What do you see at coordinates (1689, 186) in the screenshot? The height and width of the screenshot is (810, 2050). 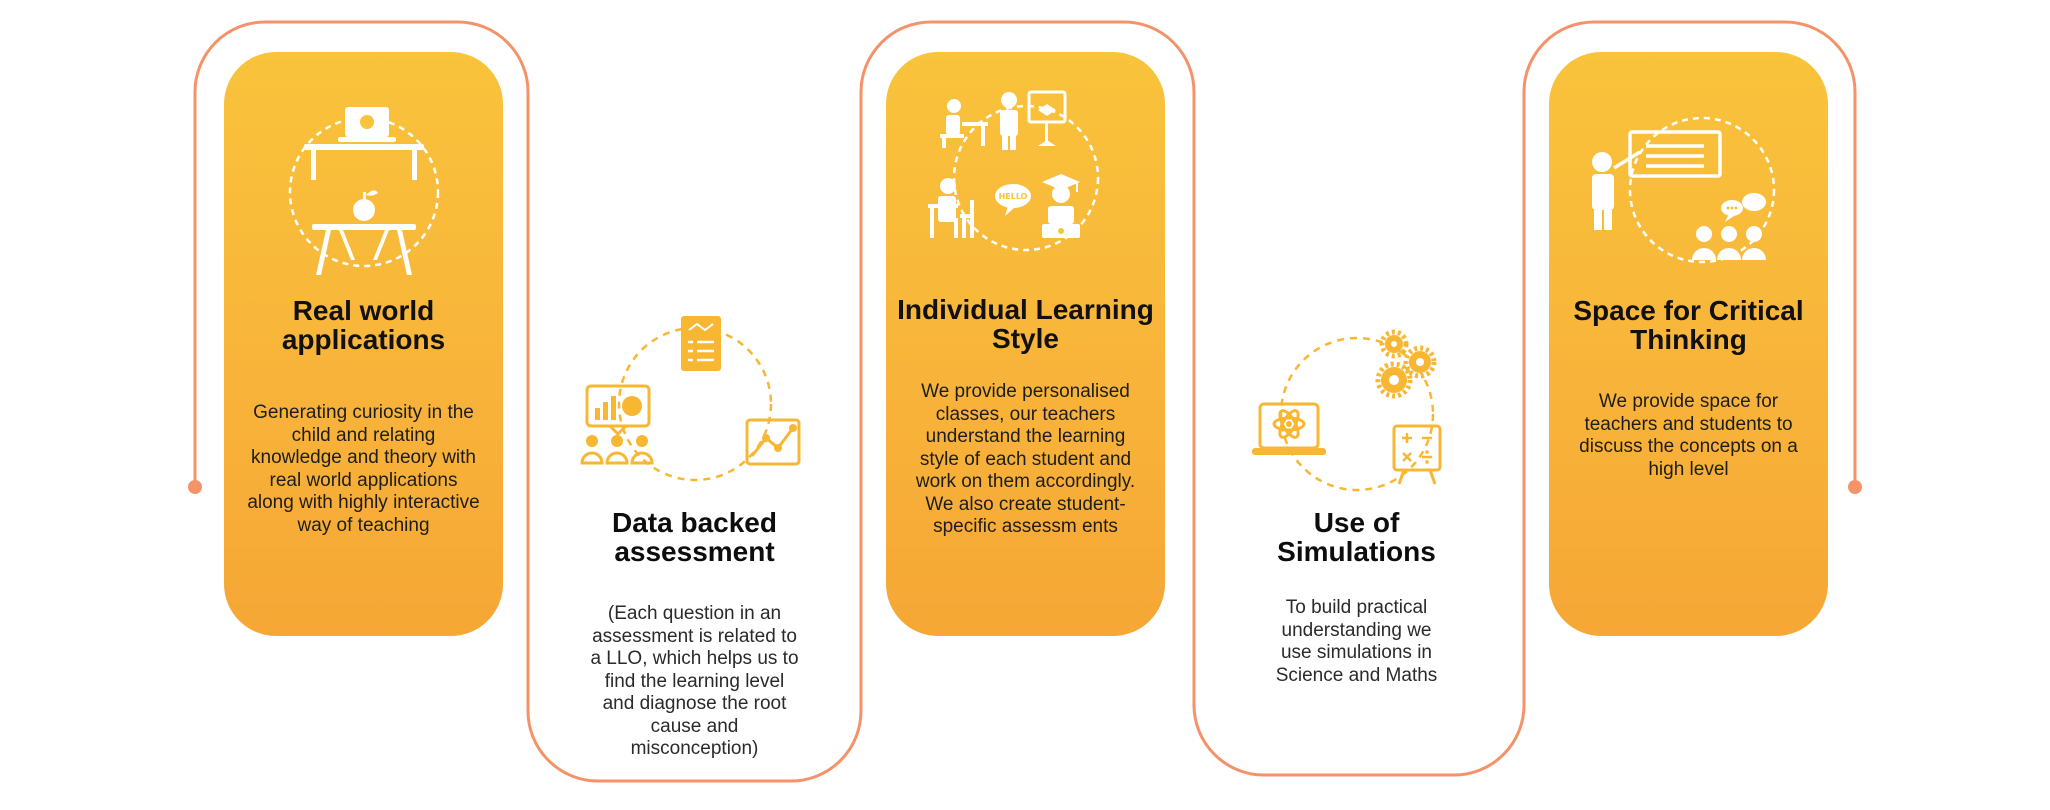 I see `critical-thinking-icon` at bounding box center [1689, 186].